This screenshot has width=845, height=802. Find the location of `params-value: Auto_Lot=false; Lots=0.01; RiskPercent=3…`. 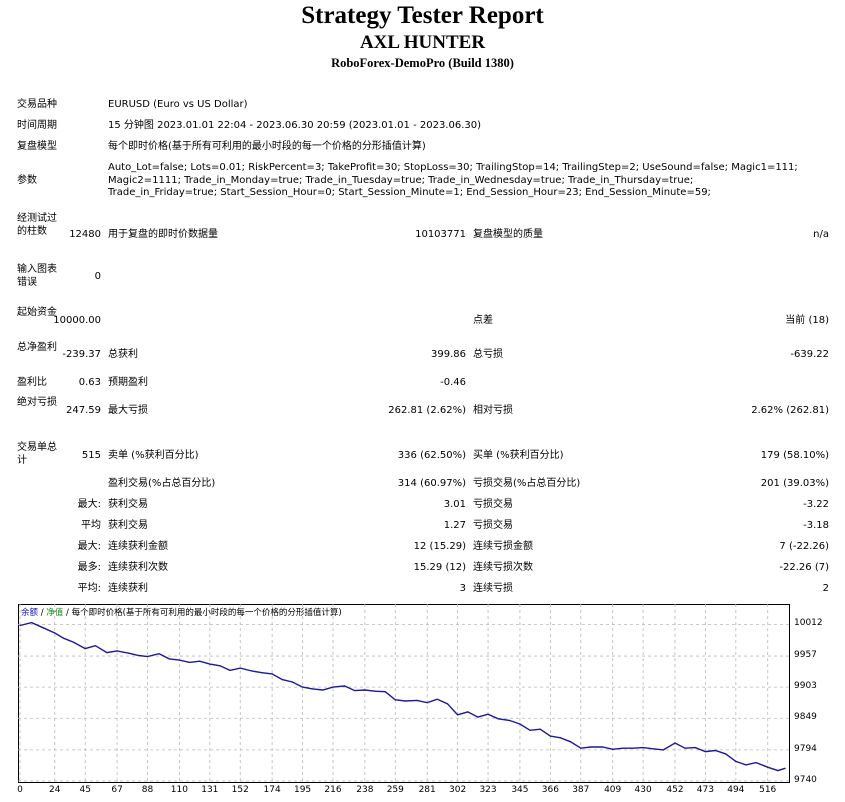

params-value: Auto_Lot=false; Lots=0.01; RiskPercent=3… is located at coordinates (453, 180).